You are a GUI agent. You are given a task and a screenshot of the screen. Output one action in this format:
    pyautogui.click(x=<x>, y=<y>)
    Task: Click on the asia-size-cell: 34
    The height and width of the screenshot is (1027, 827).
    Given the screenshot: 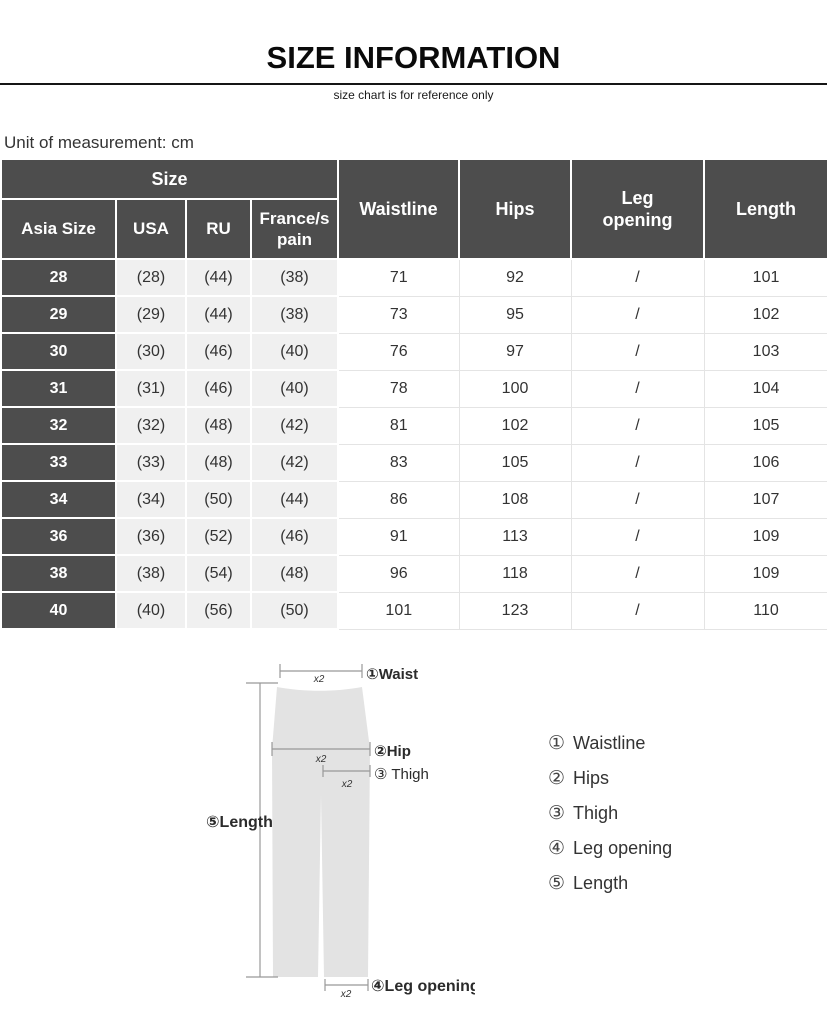 What is the action you would take?
    pyautogui.click(x=58, y=499)
    